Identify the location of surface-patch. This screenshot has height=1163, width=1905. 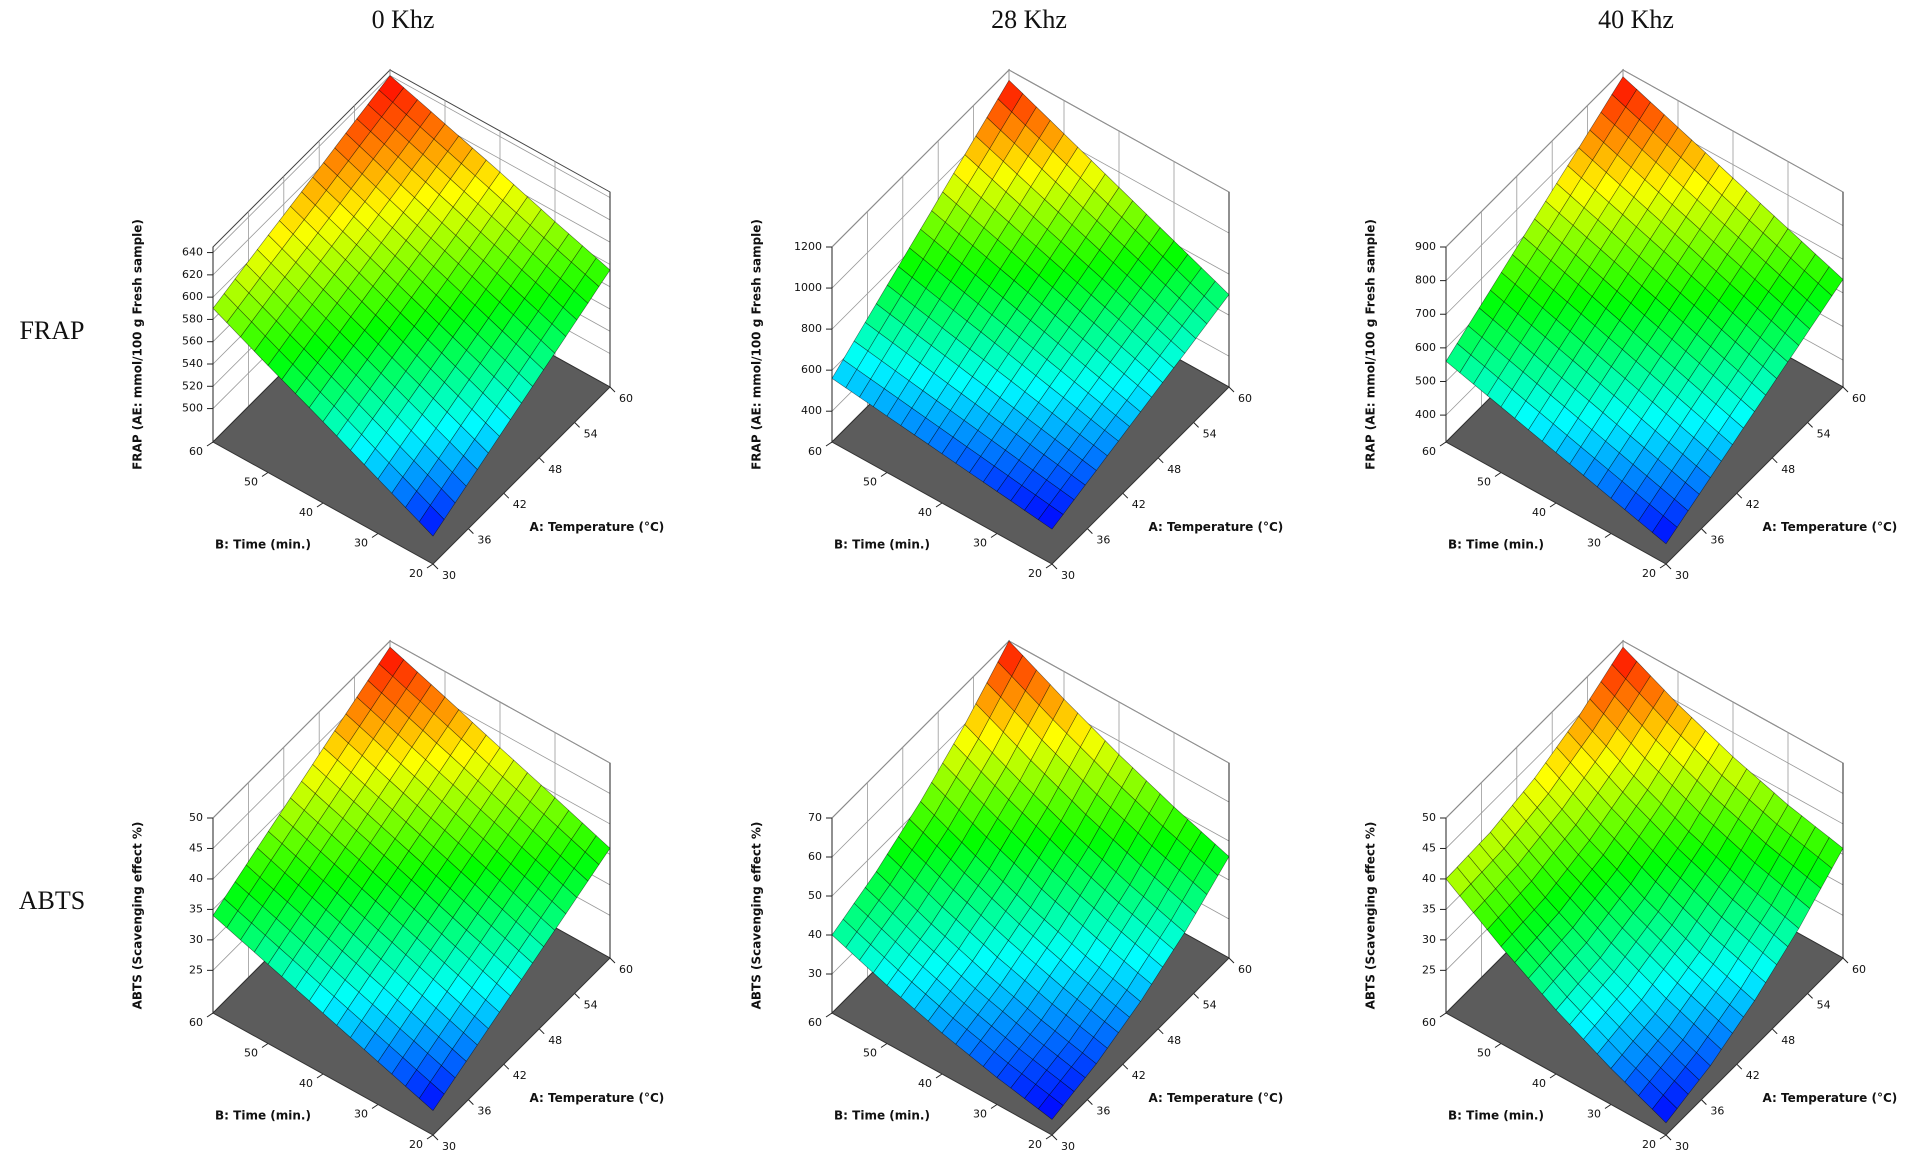
(431, 1096).